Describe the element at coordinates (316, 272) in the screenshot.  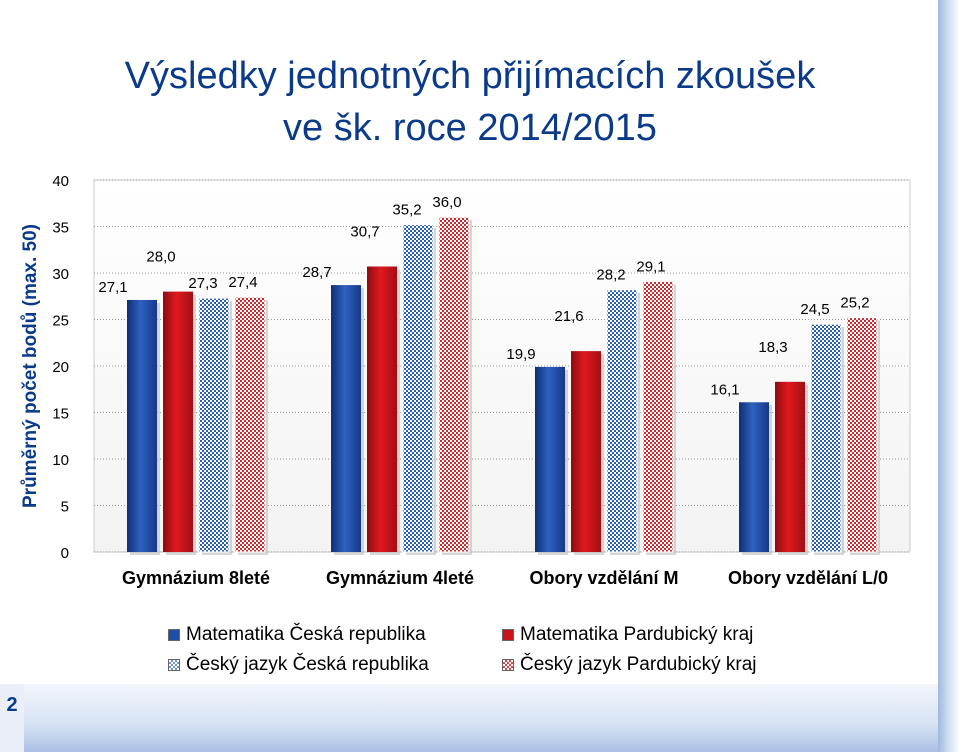
I see `data-label: 28,7` at that location.